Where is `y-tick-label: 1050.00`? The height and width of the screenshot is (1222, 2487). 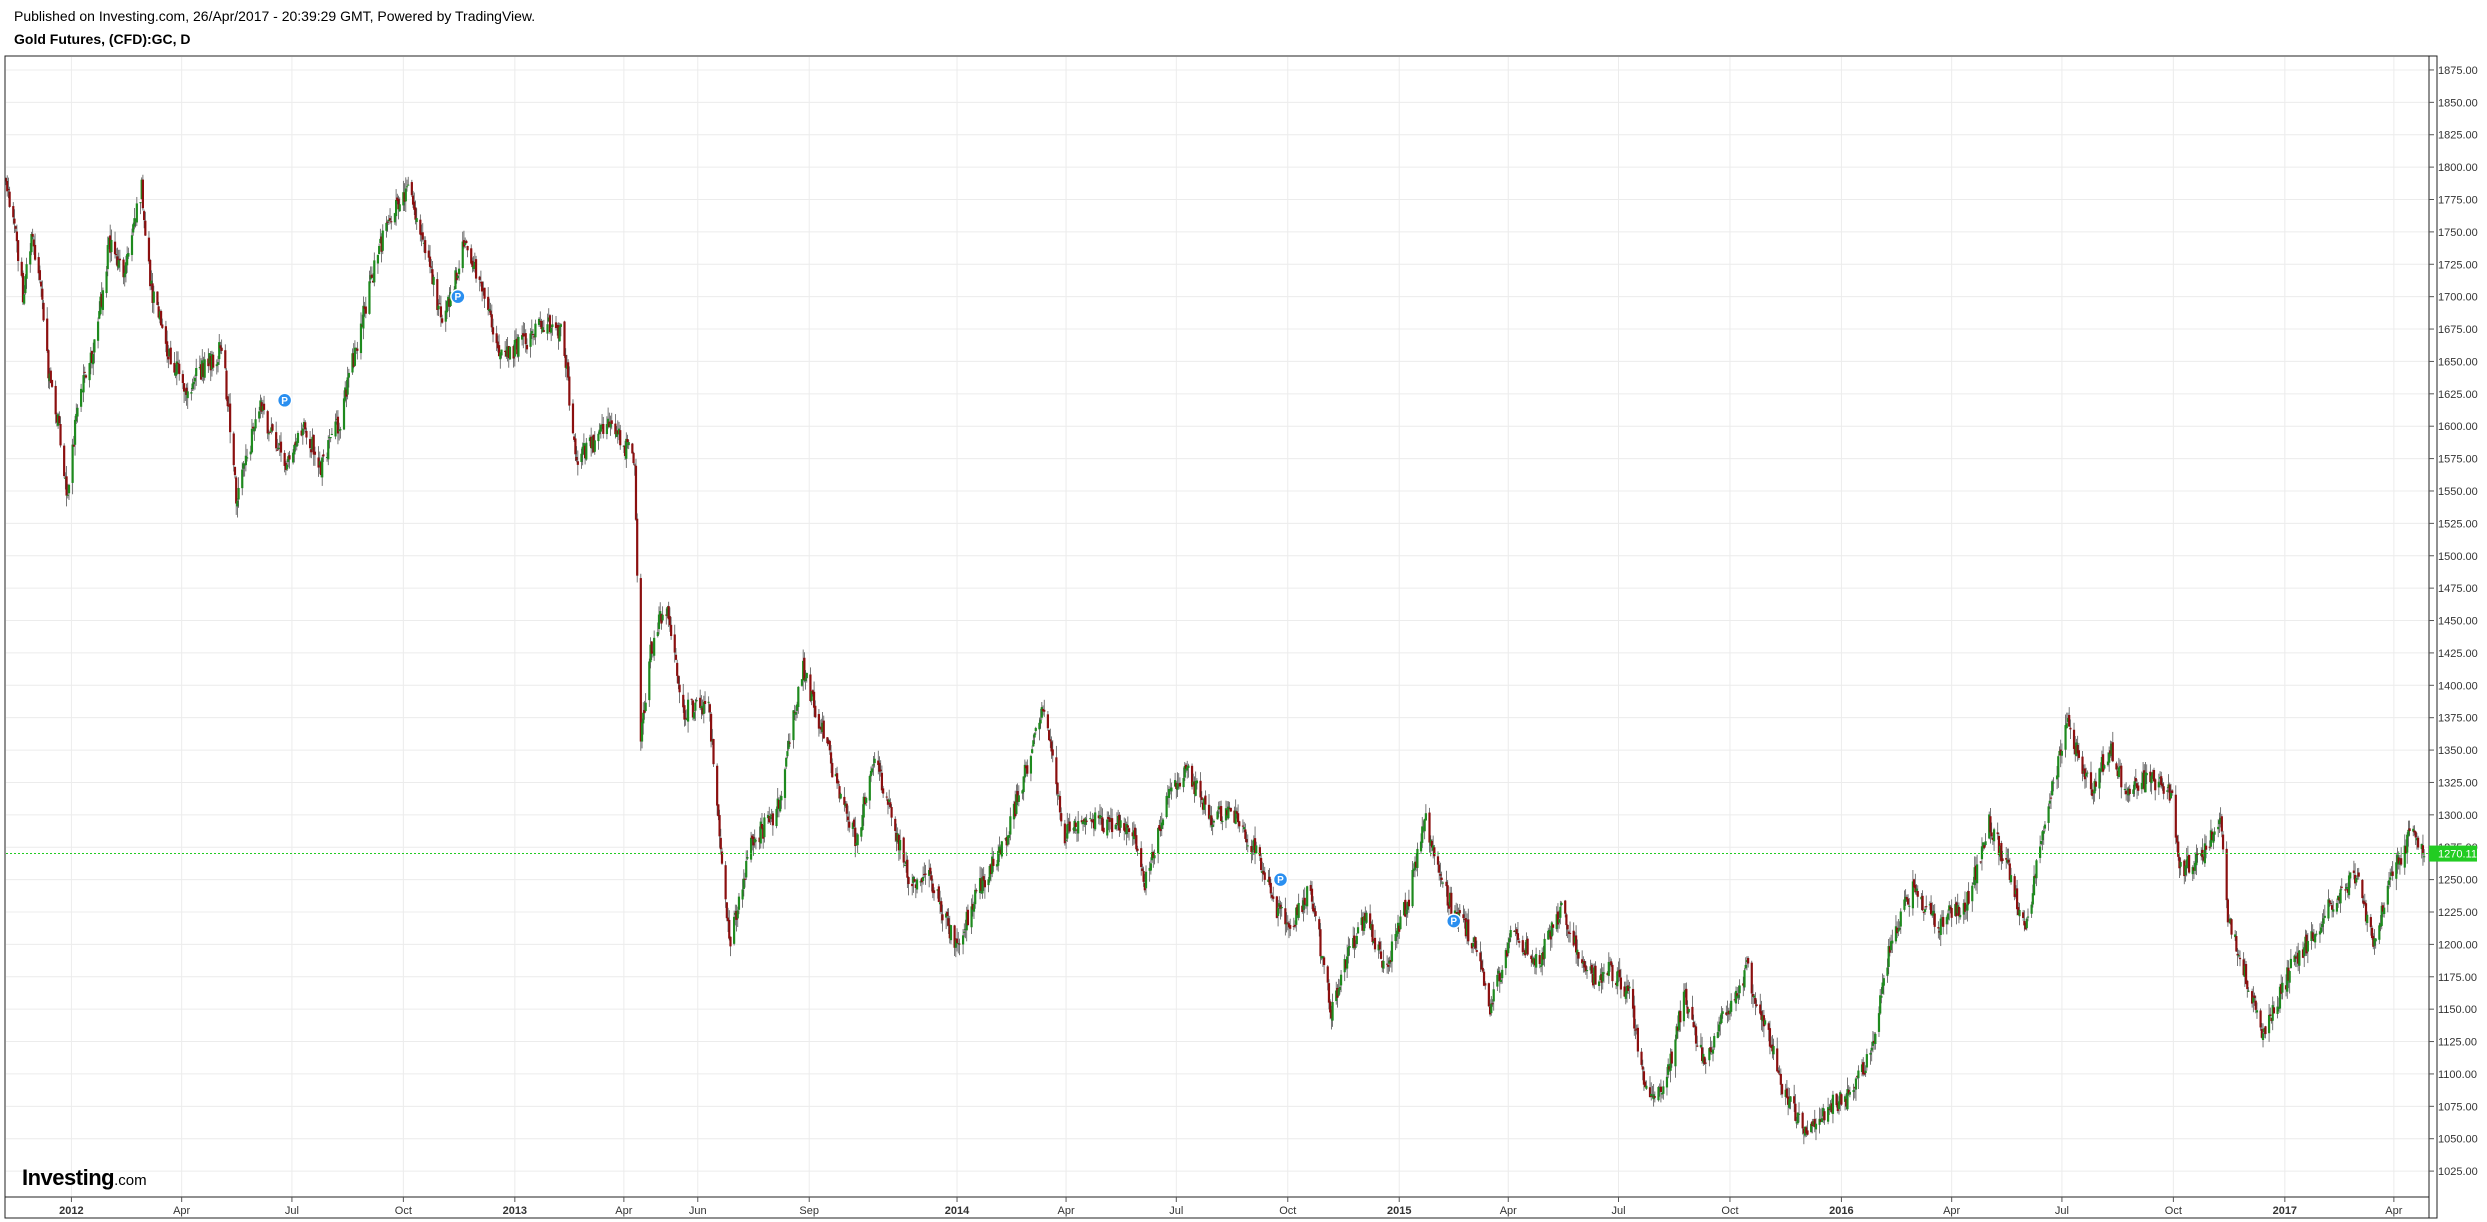
y-tick-label: 1050.00 is located at coordinates (2458, 1140).